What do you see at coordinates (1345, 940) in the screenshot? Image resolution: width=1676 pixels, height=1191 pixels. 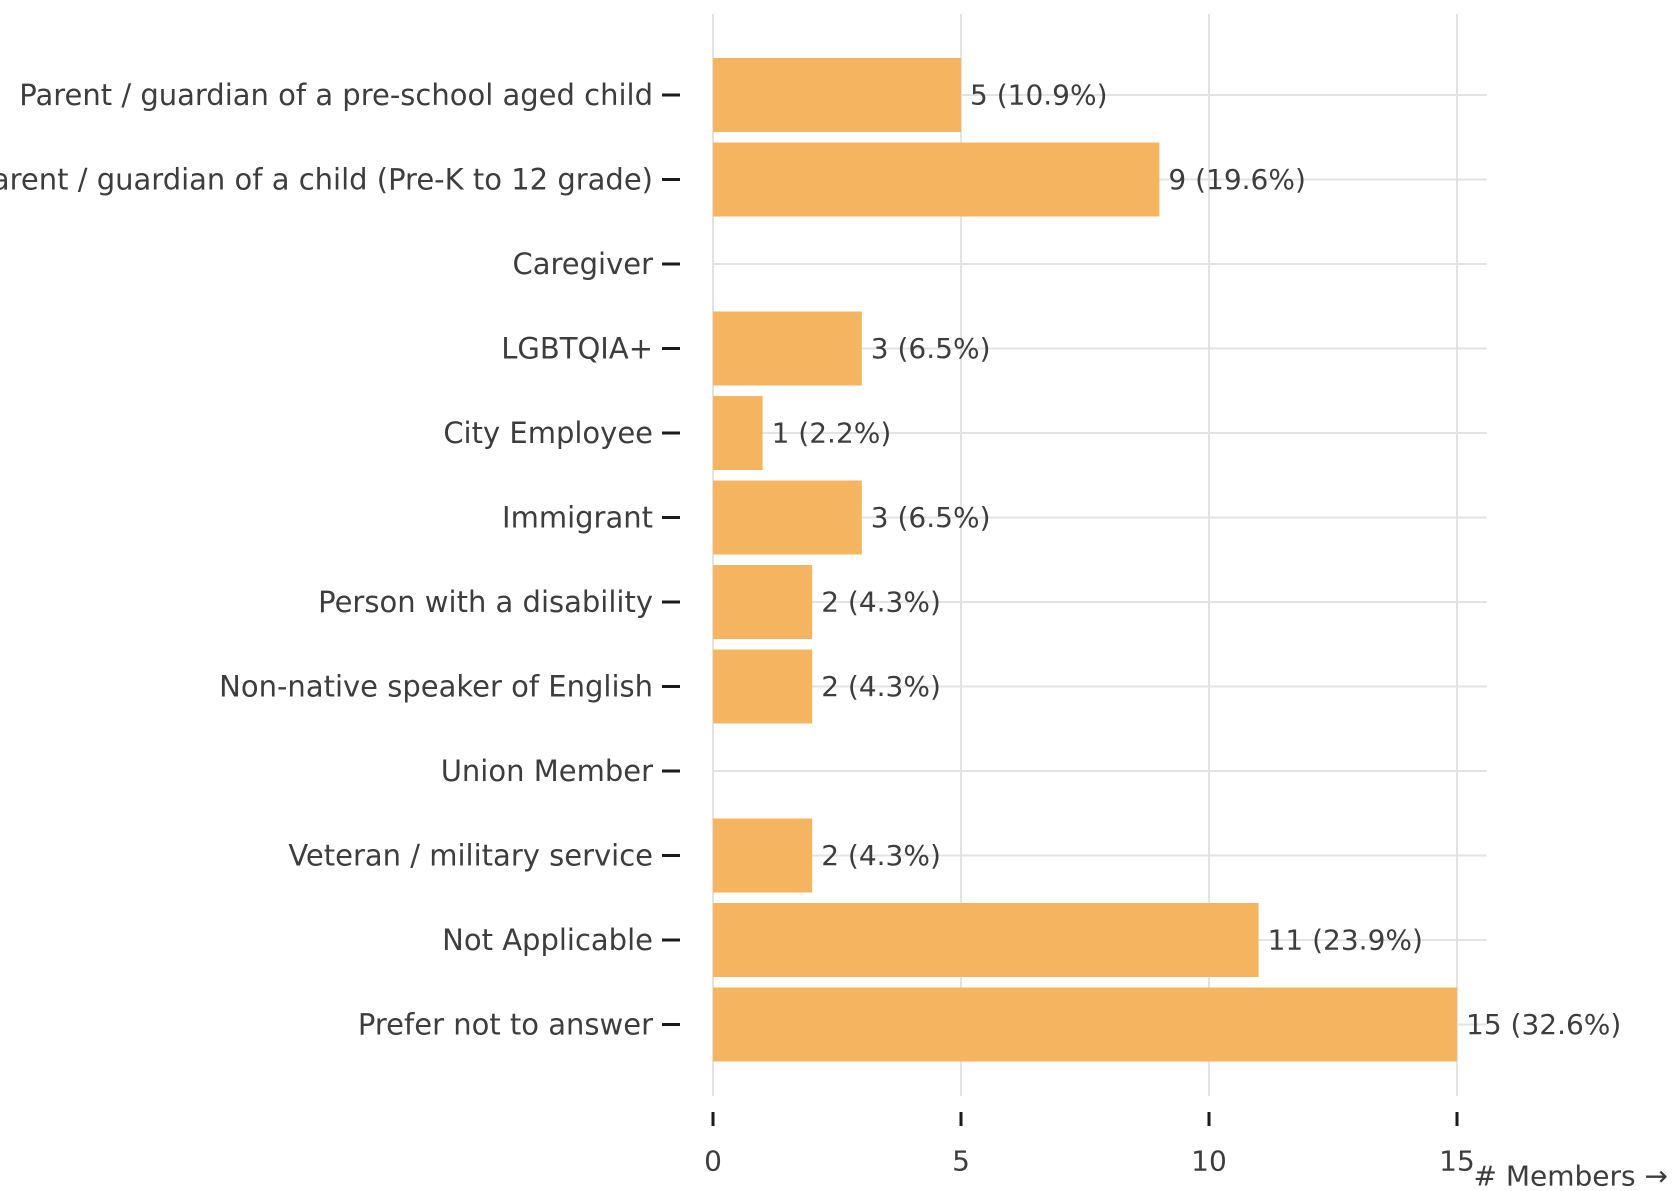 I see `data-label: 11 (23.9%)` at bounding box center [1345, 940].